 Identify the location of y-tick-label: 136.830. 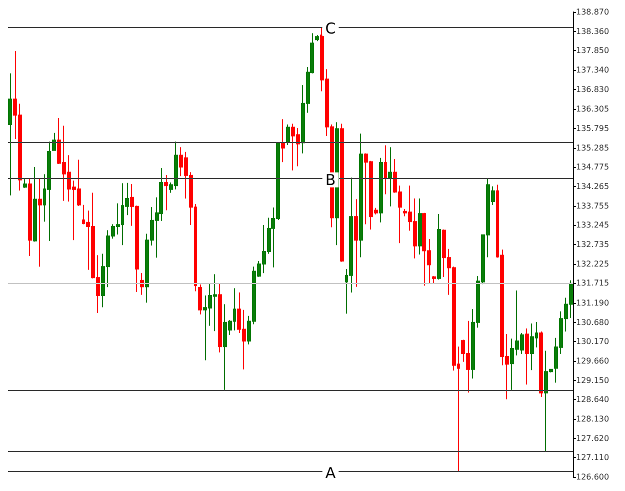
(593, 89).